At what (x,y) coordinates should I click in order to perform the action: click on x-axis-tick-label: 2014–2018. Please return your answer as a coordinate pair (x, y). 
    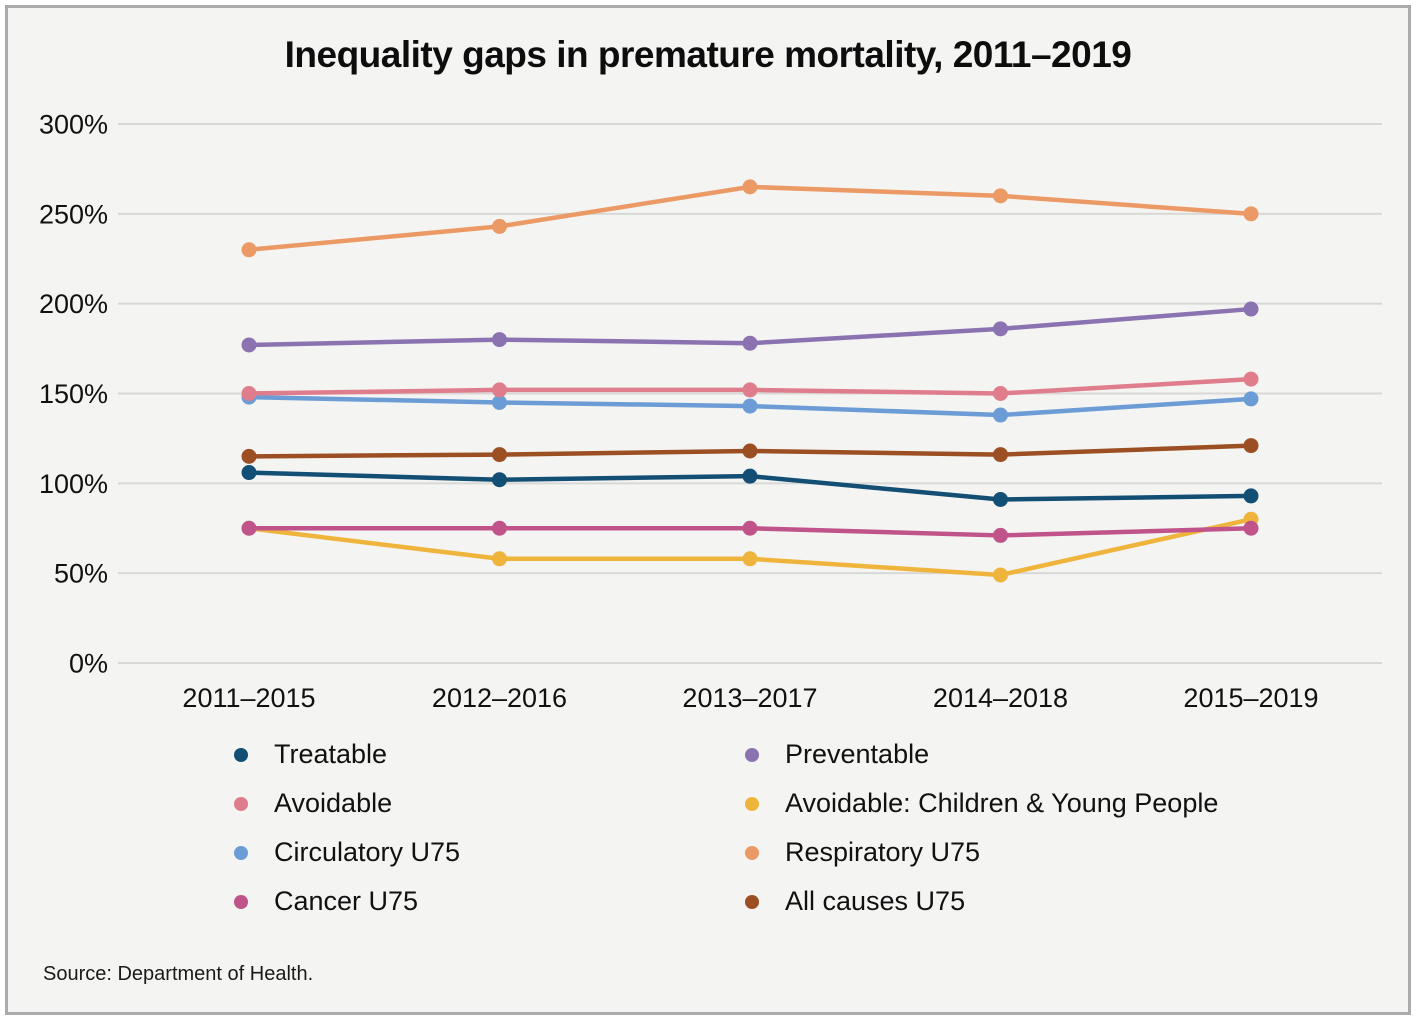
    Looking at the image, I should click on (1000, 698).